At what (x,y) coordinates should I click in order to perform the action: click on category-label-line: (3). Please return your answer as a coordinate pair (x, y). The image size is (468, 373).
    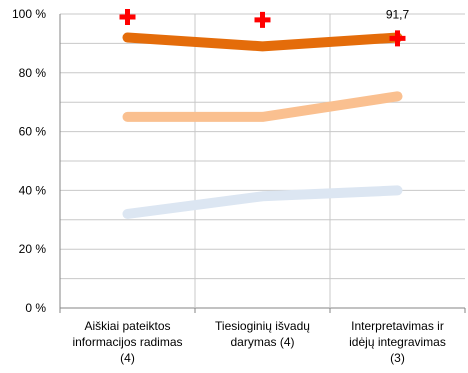
    Looking at the image, I should click on (397, 358).